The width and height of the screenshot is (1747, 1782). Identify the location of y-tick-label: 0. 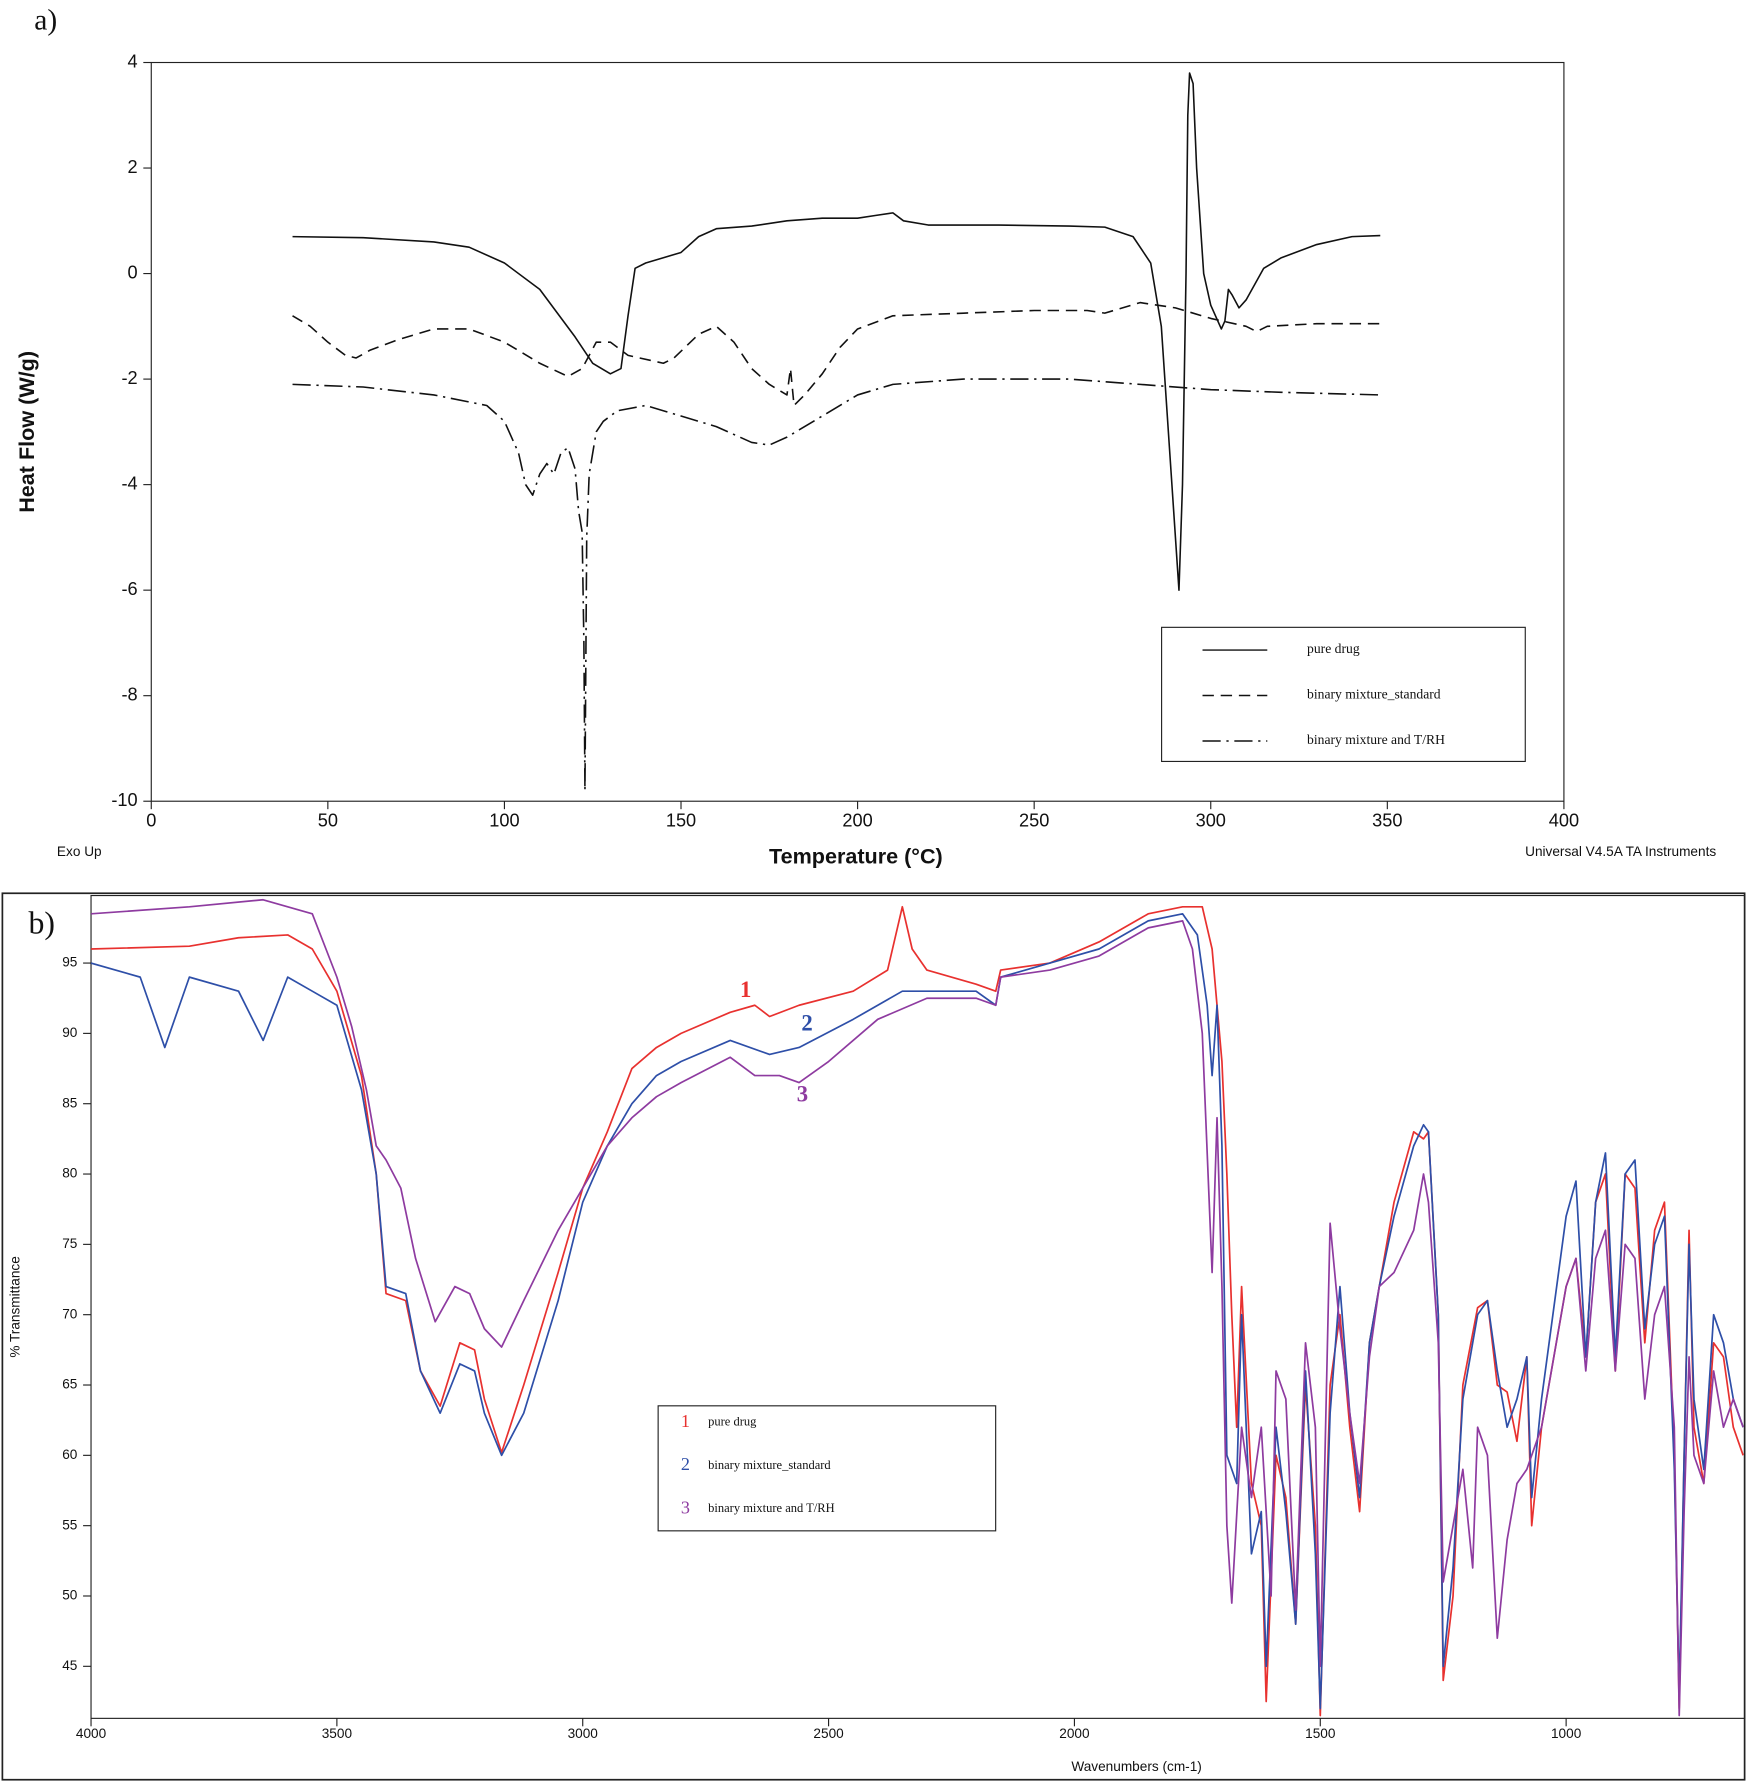
(133, 272).